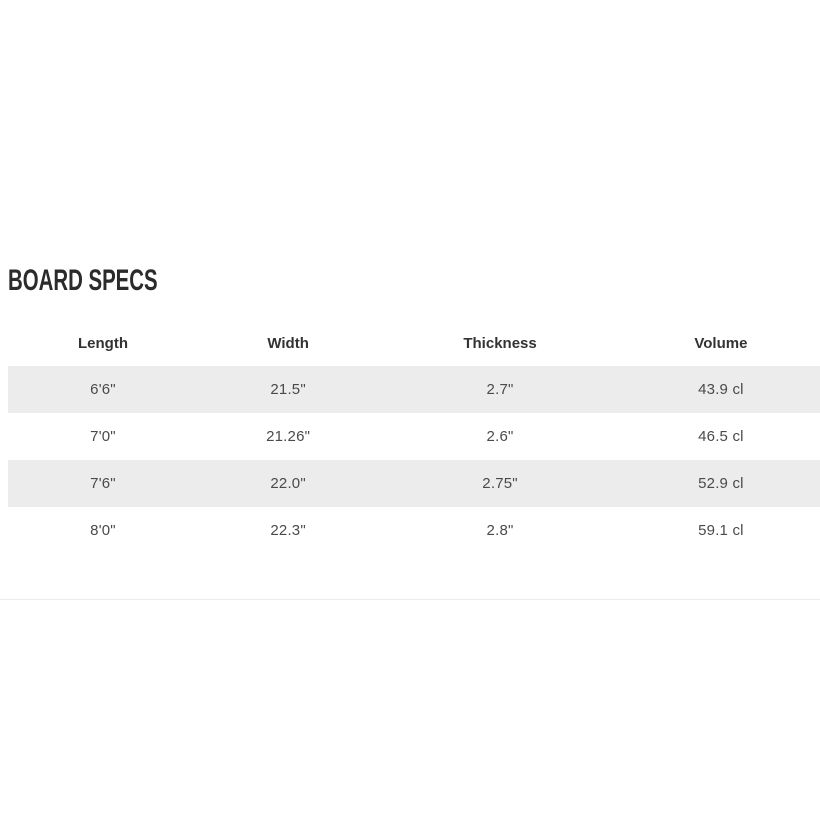  I want to click on table-cell: 46.5 cl, so click(720, 436).